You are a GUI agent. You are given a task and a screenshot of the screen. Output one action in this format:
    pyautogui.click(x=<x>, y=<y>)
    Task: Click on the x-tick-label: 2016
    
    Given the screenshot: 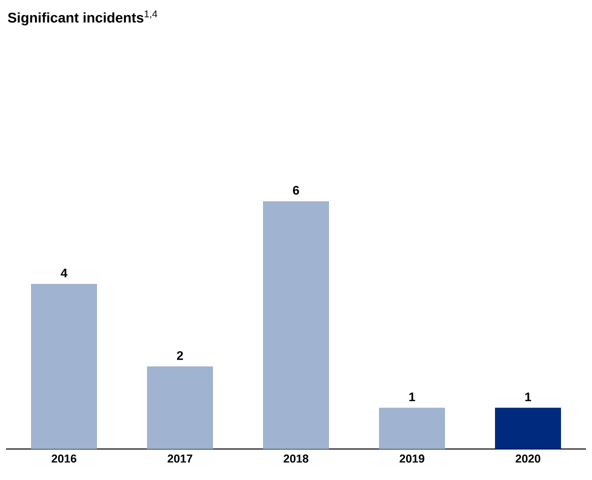 What is the action you would take?
    pyautogui.click(x=64, y=458)
    